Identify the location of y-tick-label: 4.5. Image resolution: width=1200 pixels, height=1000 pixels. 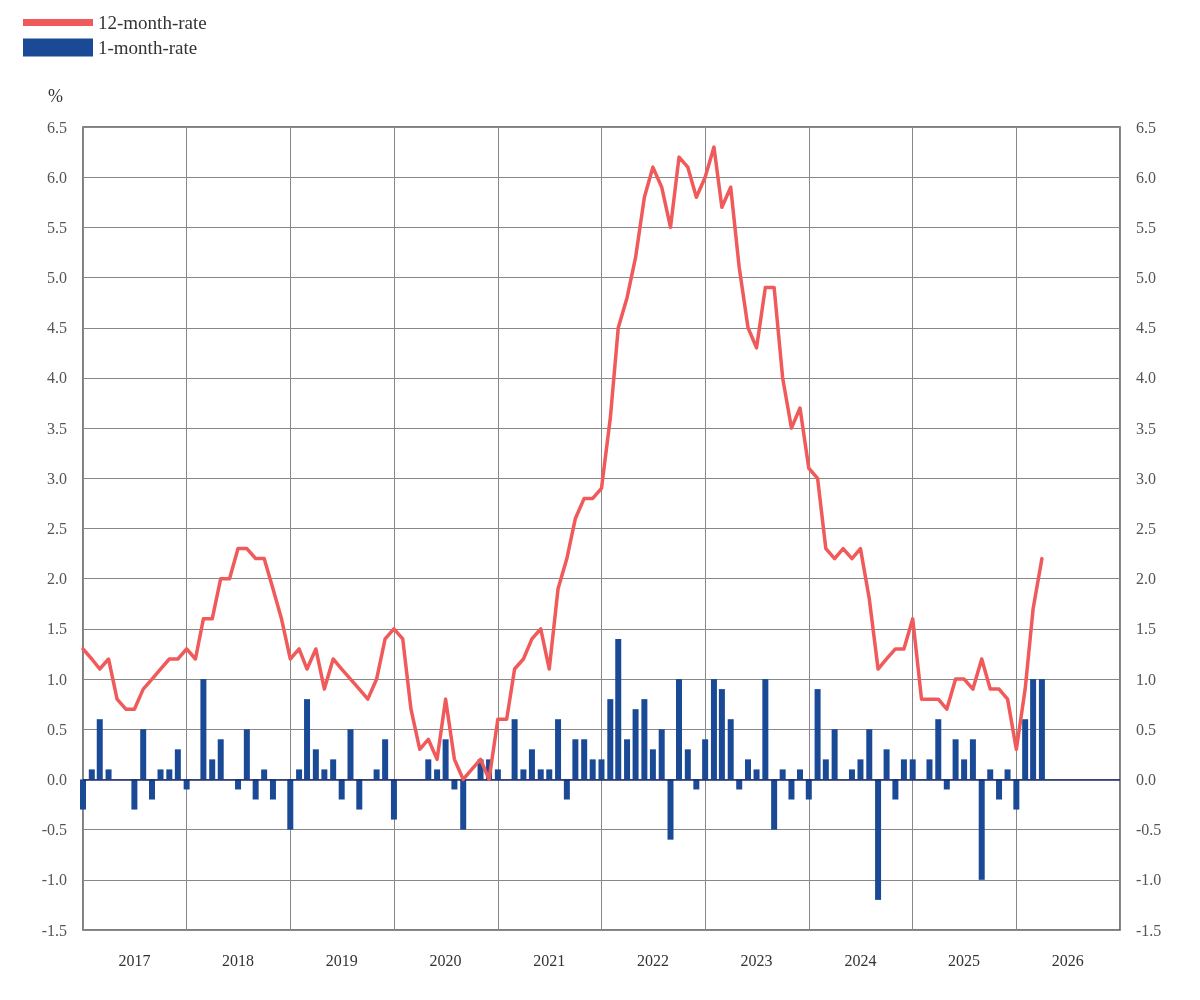
(57, 328).